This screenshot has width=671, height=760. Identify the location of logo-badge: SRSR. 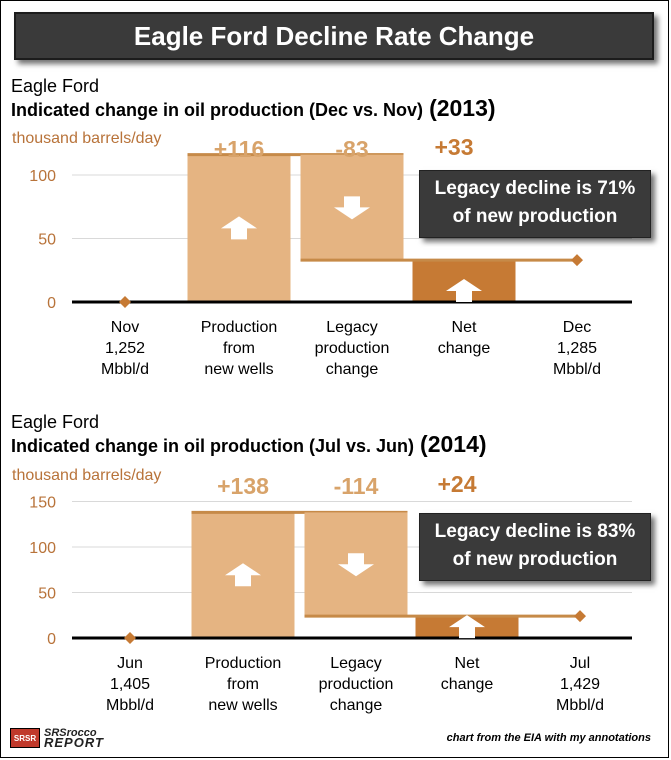
(25, 738).